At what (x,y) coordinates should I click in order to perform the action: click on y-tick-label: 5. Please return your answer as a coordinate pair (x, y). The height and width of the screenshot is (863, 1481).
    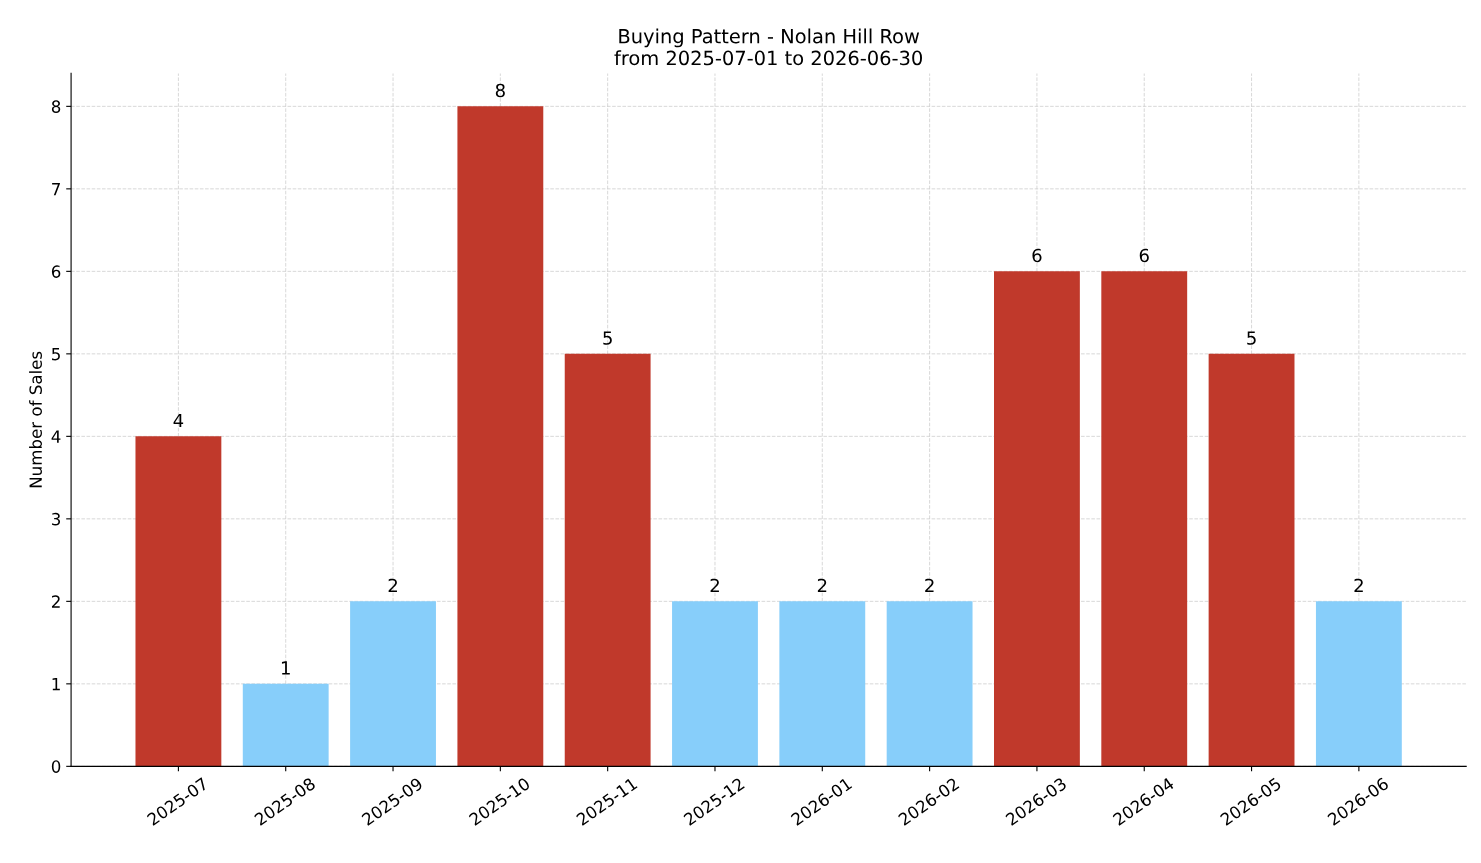
    Looking at the image, I should click on (56, 354).